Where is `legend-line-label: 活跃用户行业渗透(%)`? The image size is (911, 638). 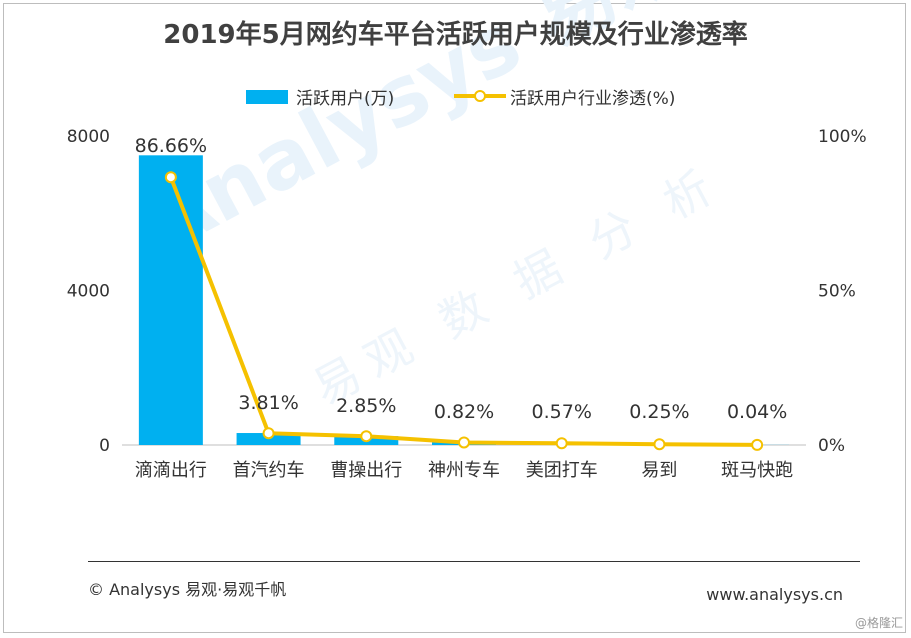 legend-line-label: 活跃用户行业渗透(%) is located at coordinates (593, 99).